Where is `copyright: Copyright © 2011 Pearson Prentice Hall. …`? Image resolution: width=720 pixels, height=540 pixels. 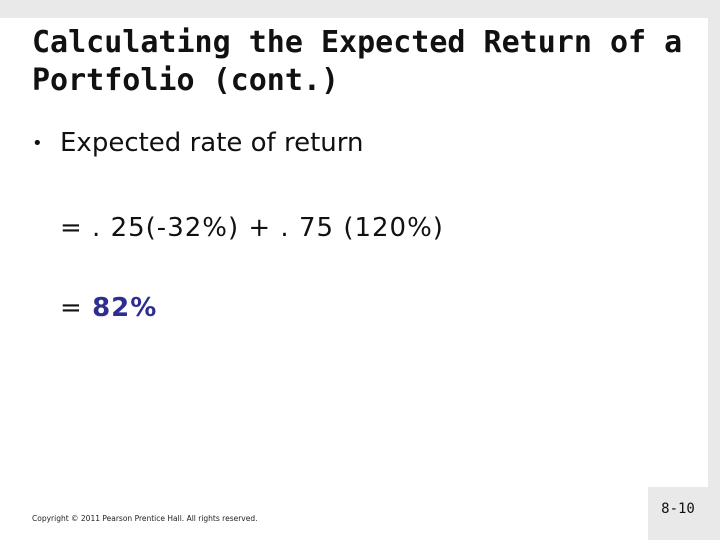 copyright: Copyright © 2011 Pearson Prentice Hall. … is located at coordinates (145, 518).